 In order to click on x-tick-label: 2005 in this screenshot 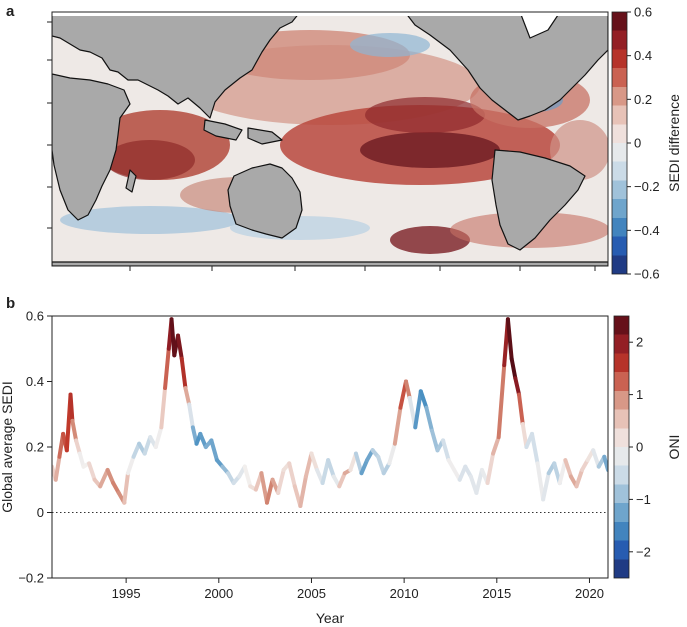, I will do `click(311, 593)`.